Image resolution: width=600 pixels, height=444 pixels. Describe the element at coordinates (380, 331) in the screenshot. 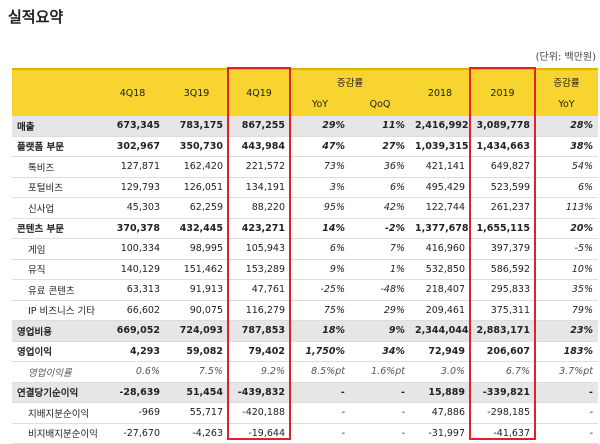

I see `cell: 9%` at that location.